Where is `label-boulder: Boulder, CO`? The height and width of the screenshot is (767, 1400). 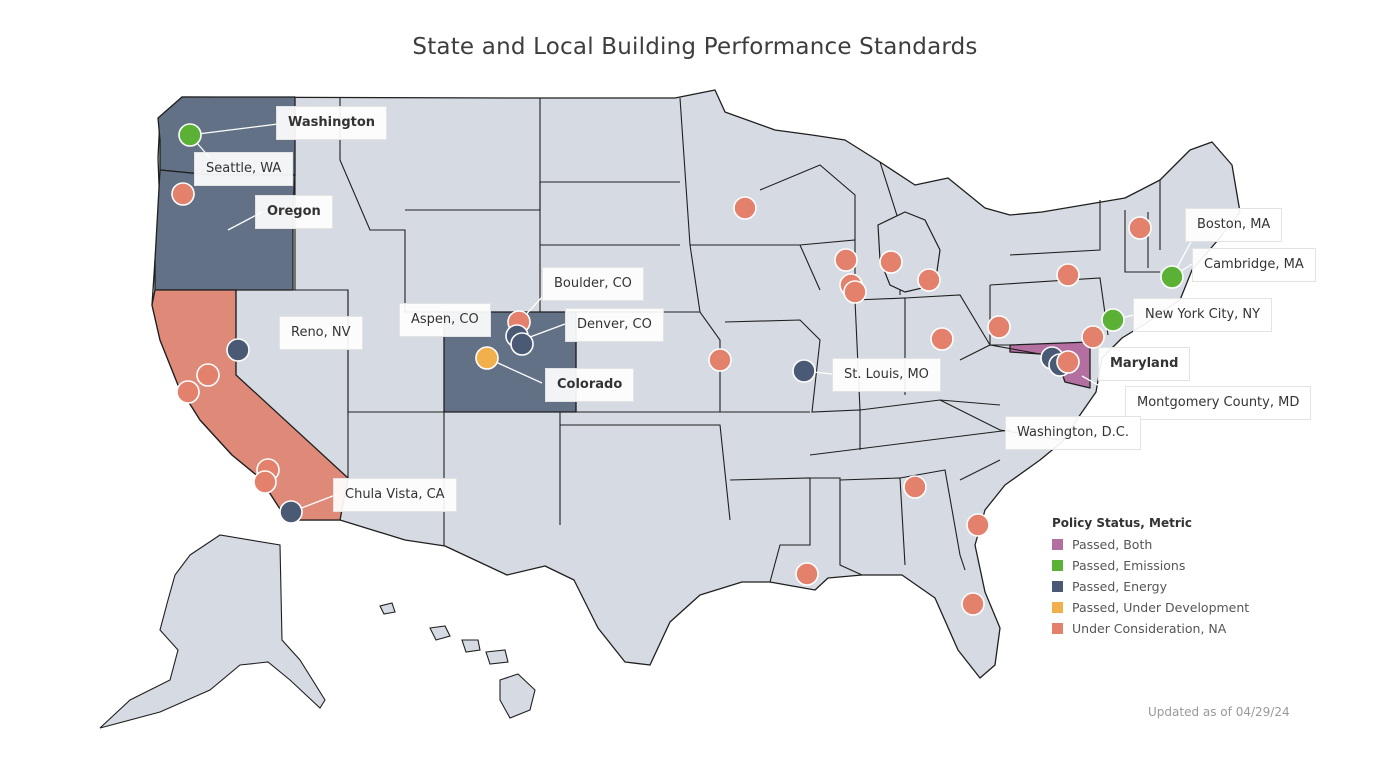 label-boulder: Boulder, CO is located at coordinates (593, 284).